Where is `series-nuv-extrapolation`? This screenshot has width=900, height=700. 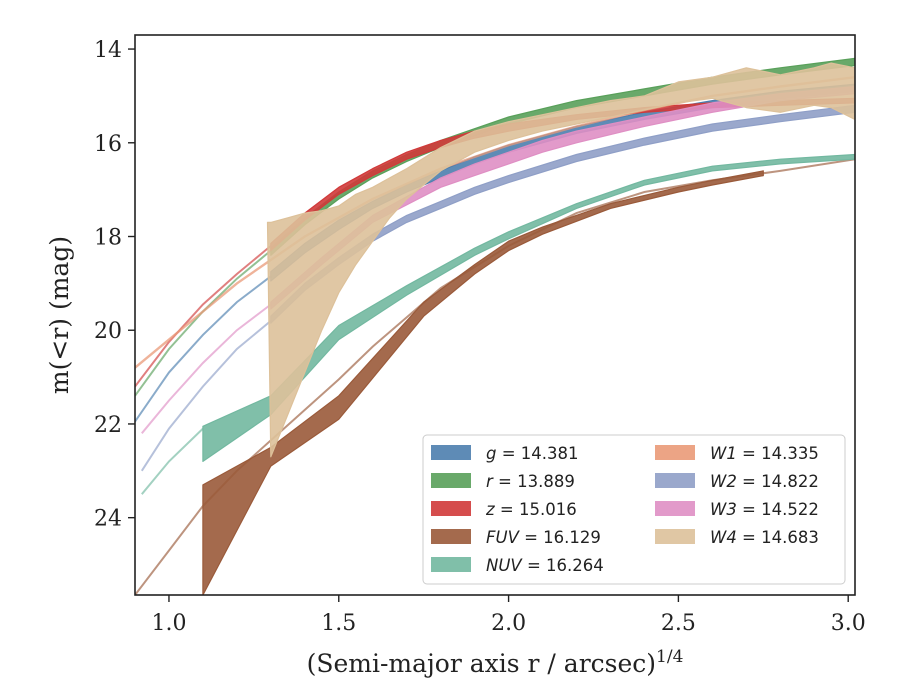
series-nuv-extrapolation is located at coordinates (172, 461).